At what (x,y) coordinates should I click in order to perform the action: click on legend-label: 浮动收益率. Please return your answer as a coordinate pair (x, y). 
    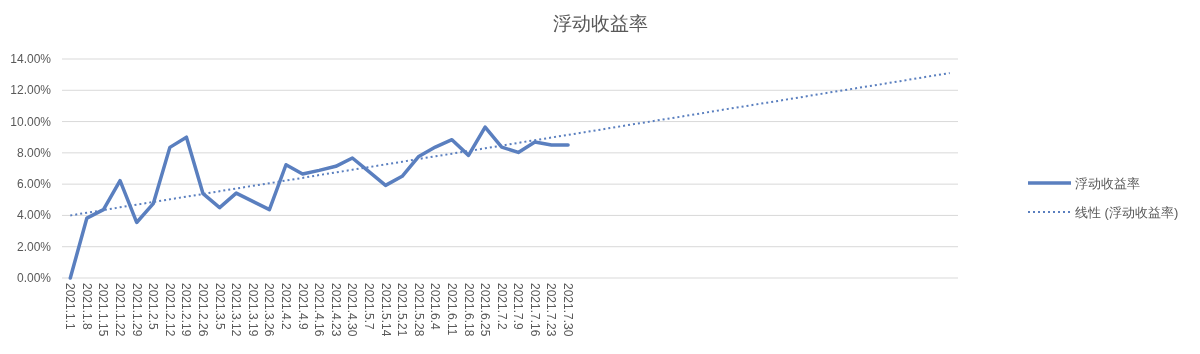
    Looking at the image, I should click on (1107, 183).